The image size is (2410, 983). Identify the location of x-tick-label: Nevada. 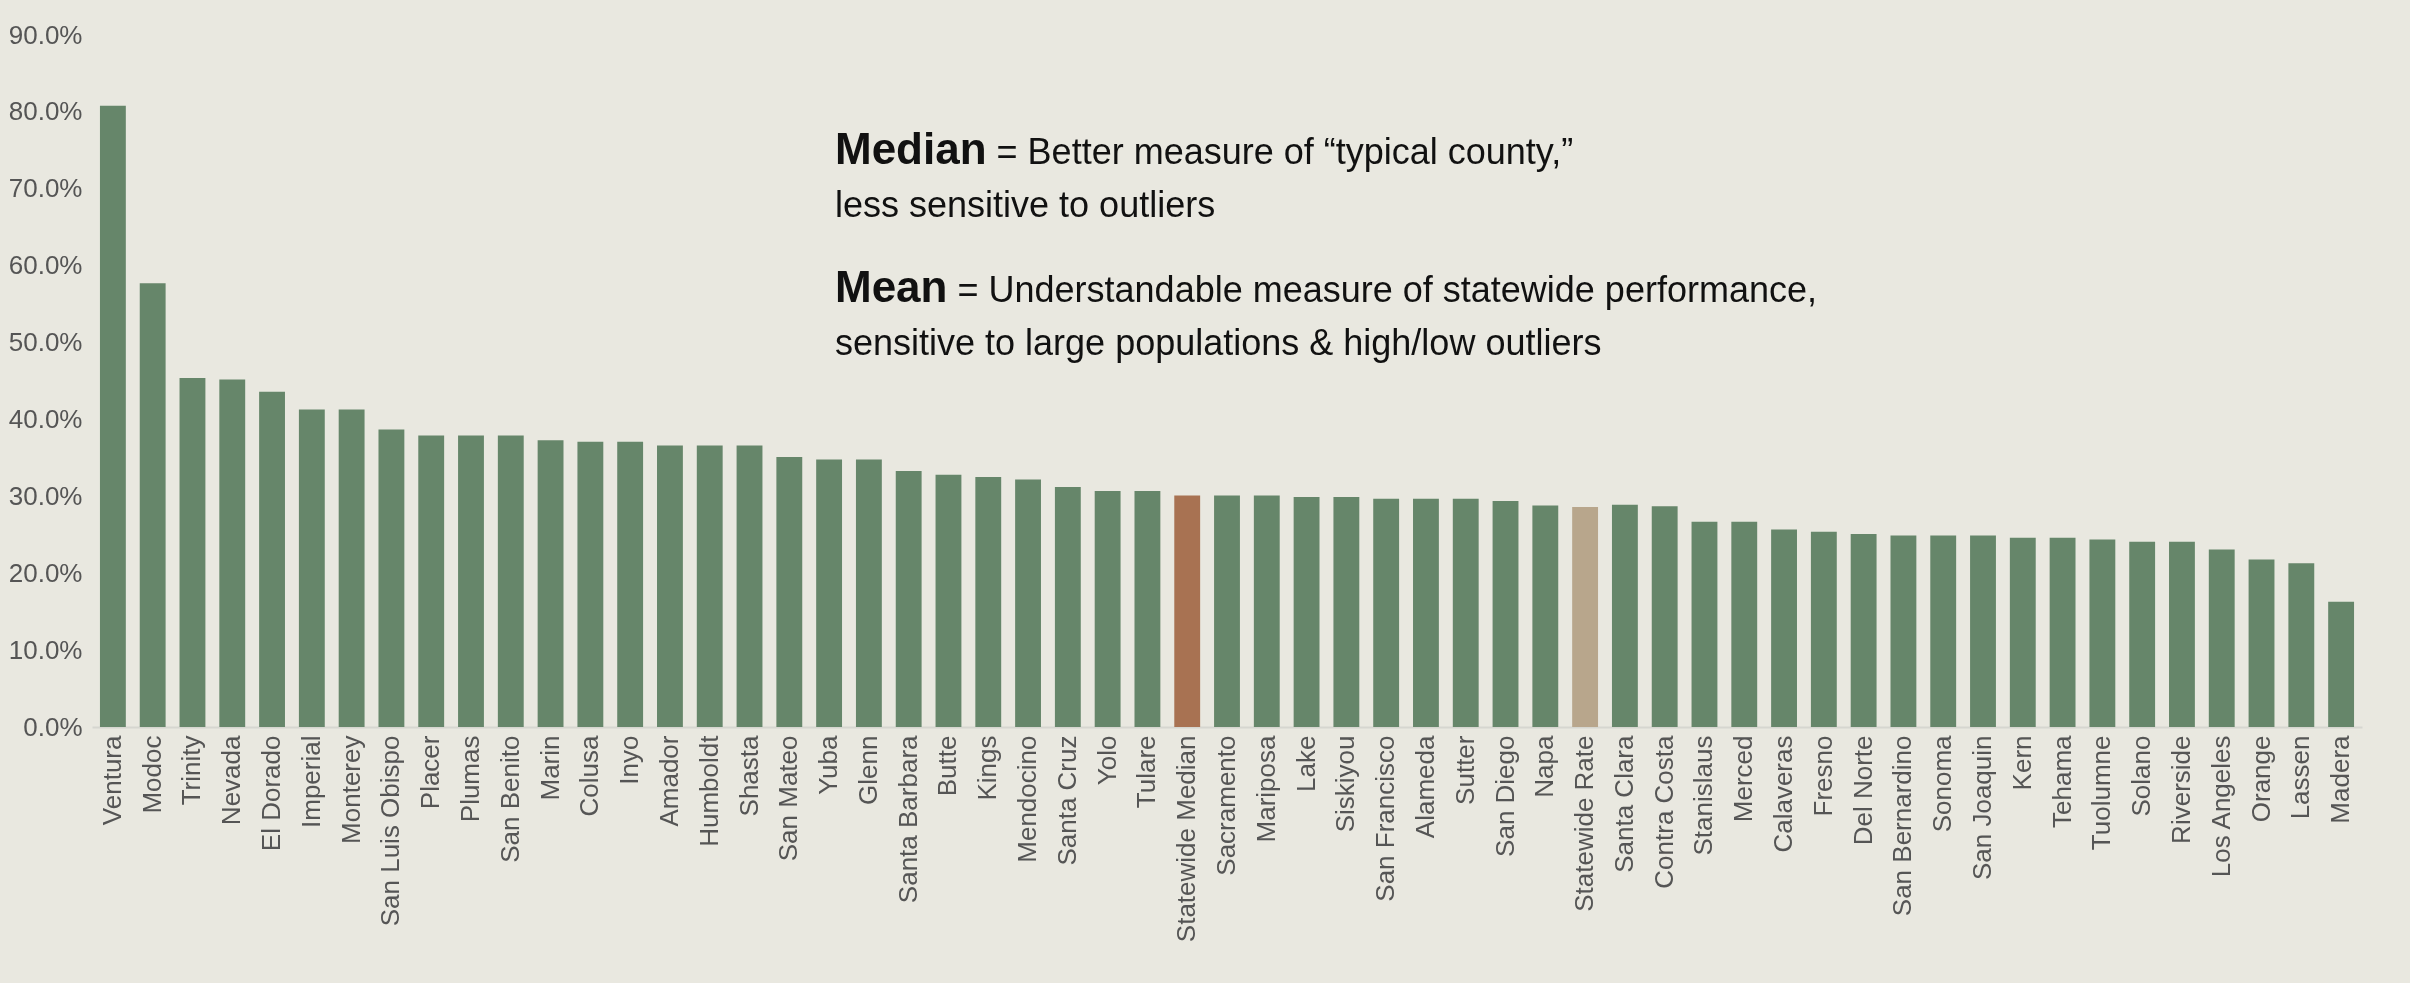
(231, 780).